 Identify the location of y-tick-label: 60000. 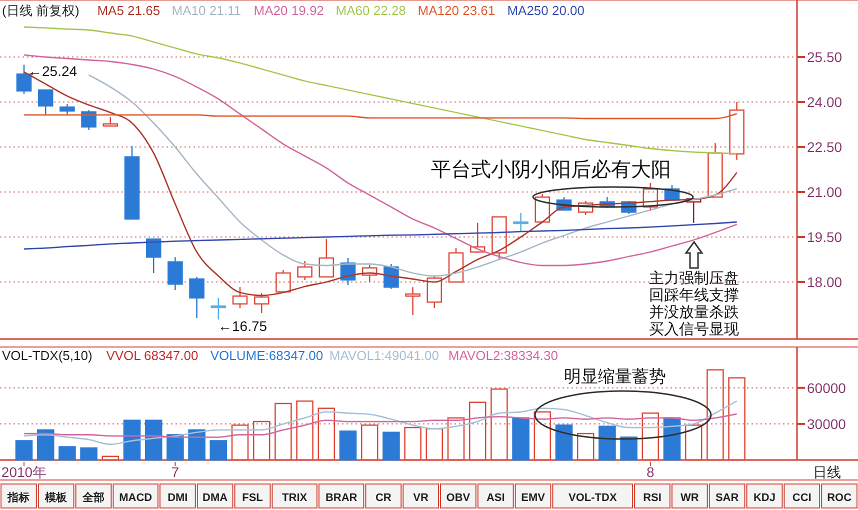
(826, 388).